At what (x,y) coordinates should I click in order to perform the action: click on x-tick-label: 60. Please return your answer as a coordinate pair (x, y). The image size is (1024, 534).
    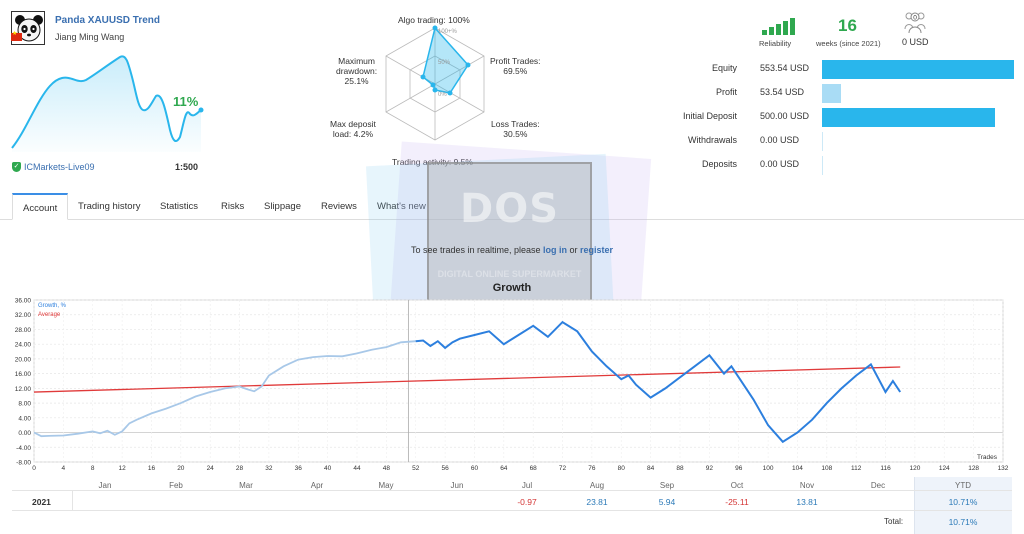
    Looking at the image, I should click on (475, 468).